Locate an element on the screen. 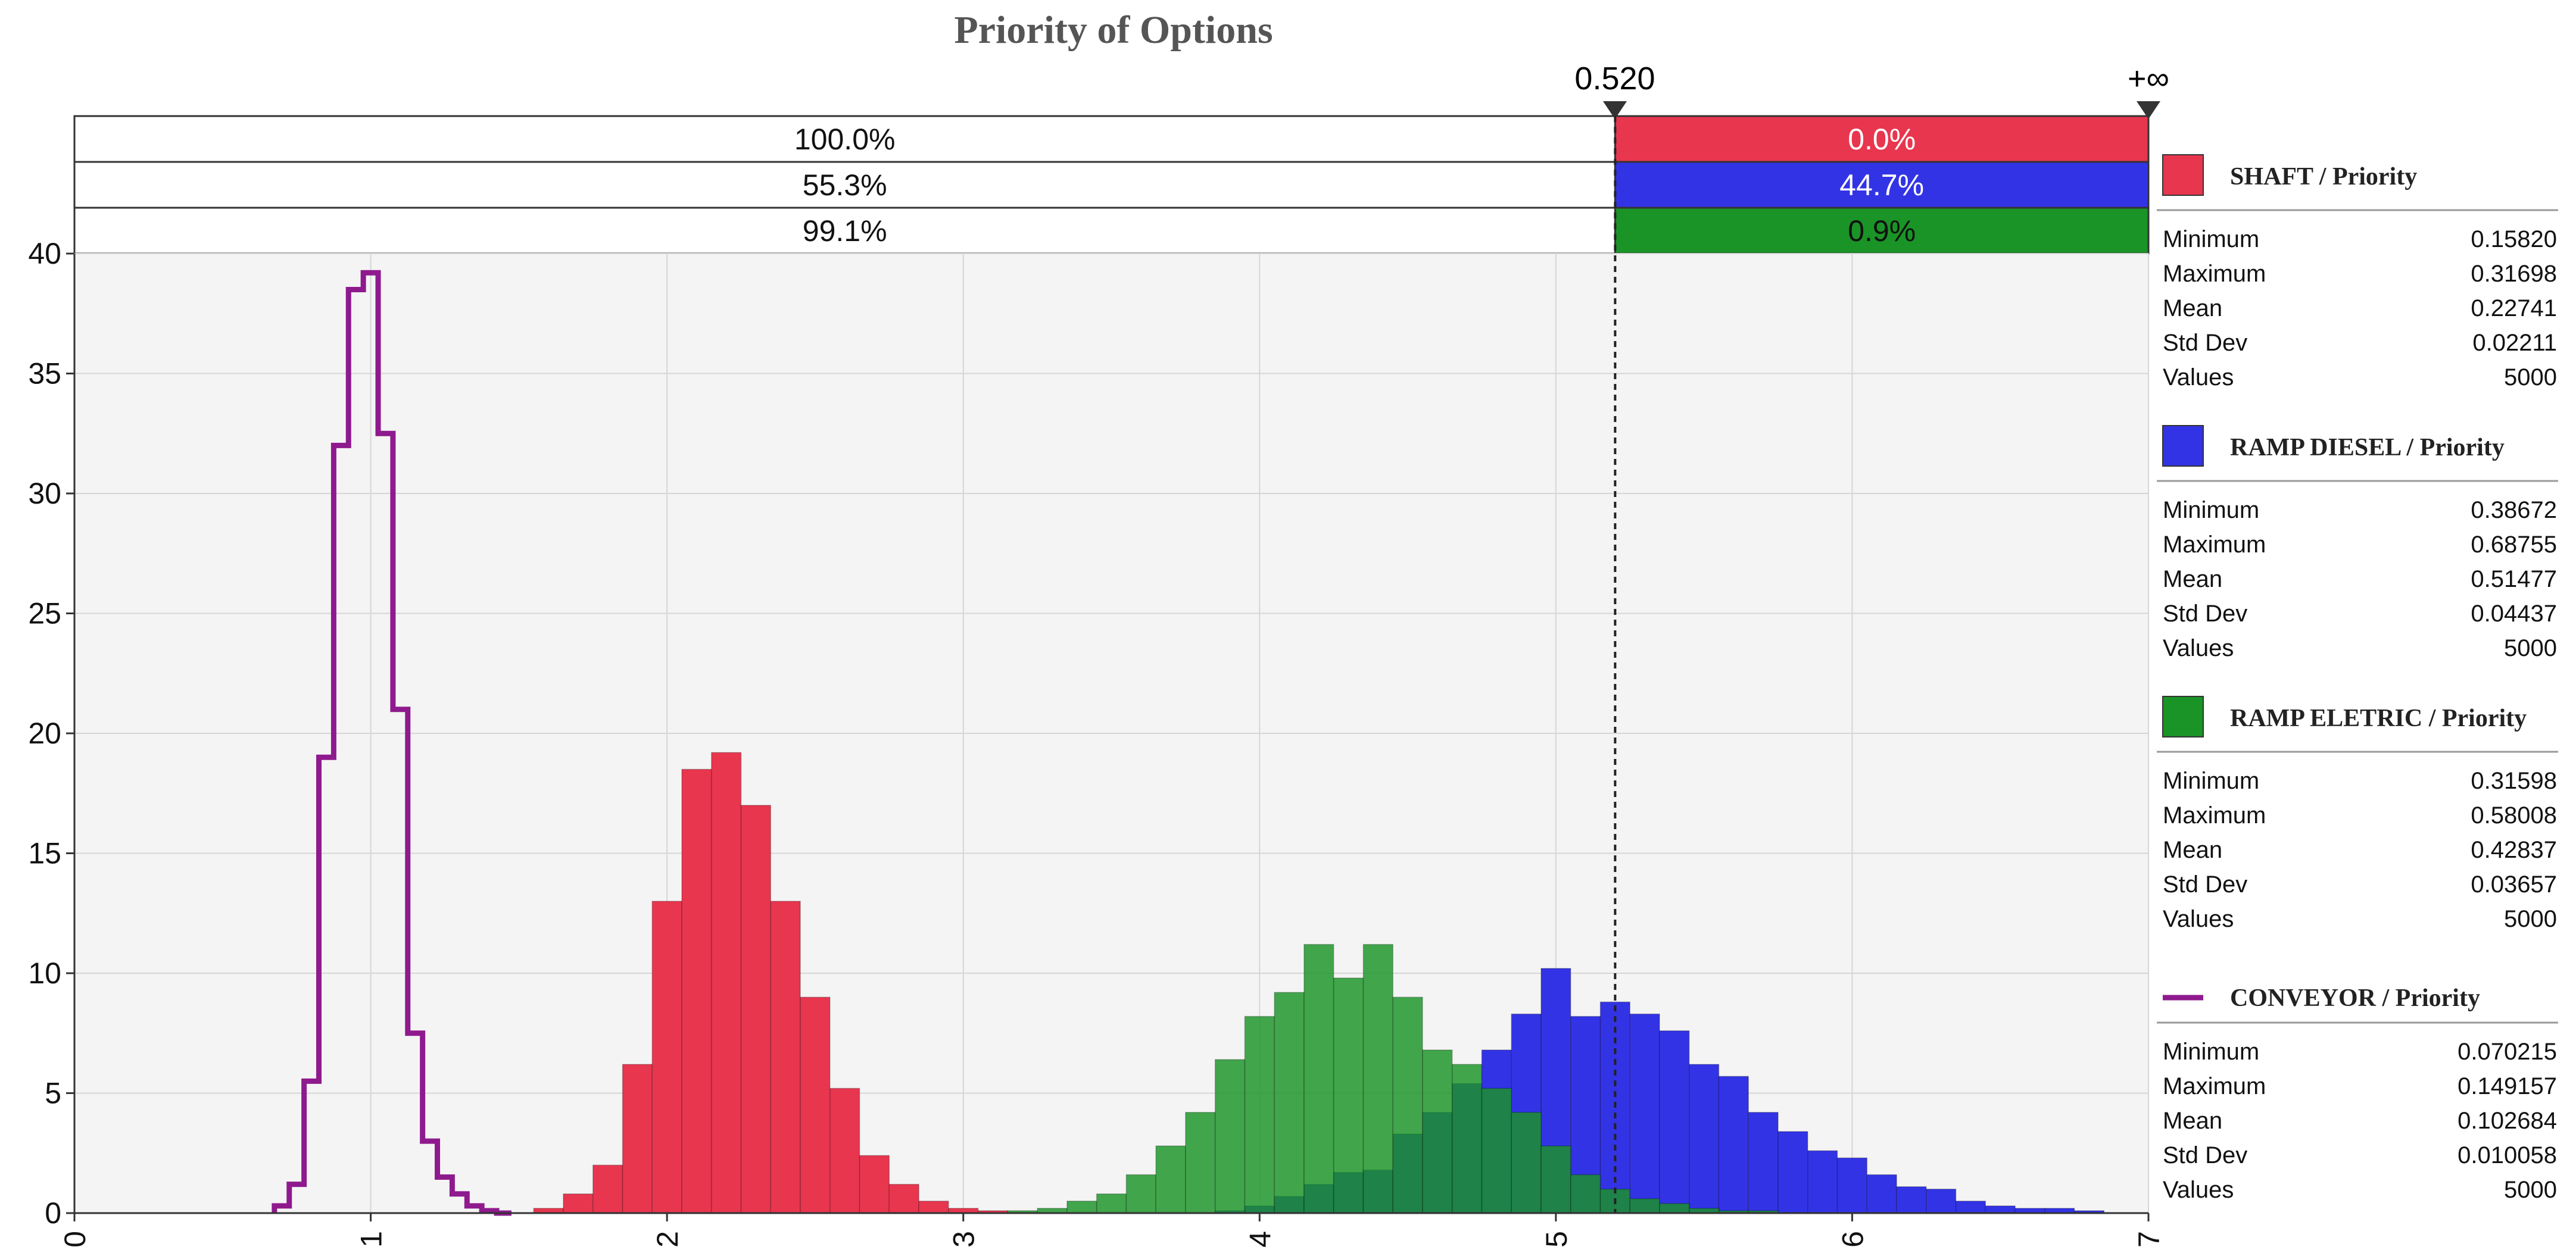 The height and width of the screenshot is (1250, 2576). band-right-cell is located at coordinates (1882, 139).